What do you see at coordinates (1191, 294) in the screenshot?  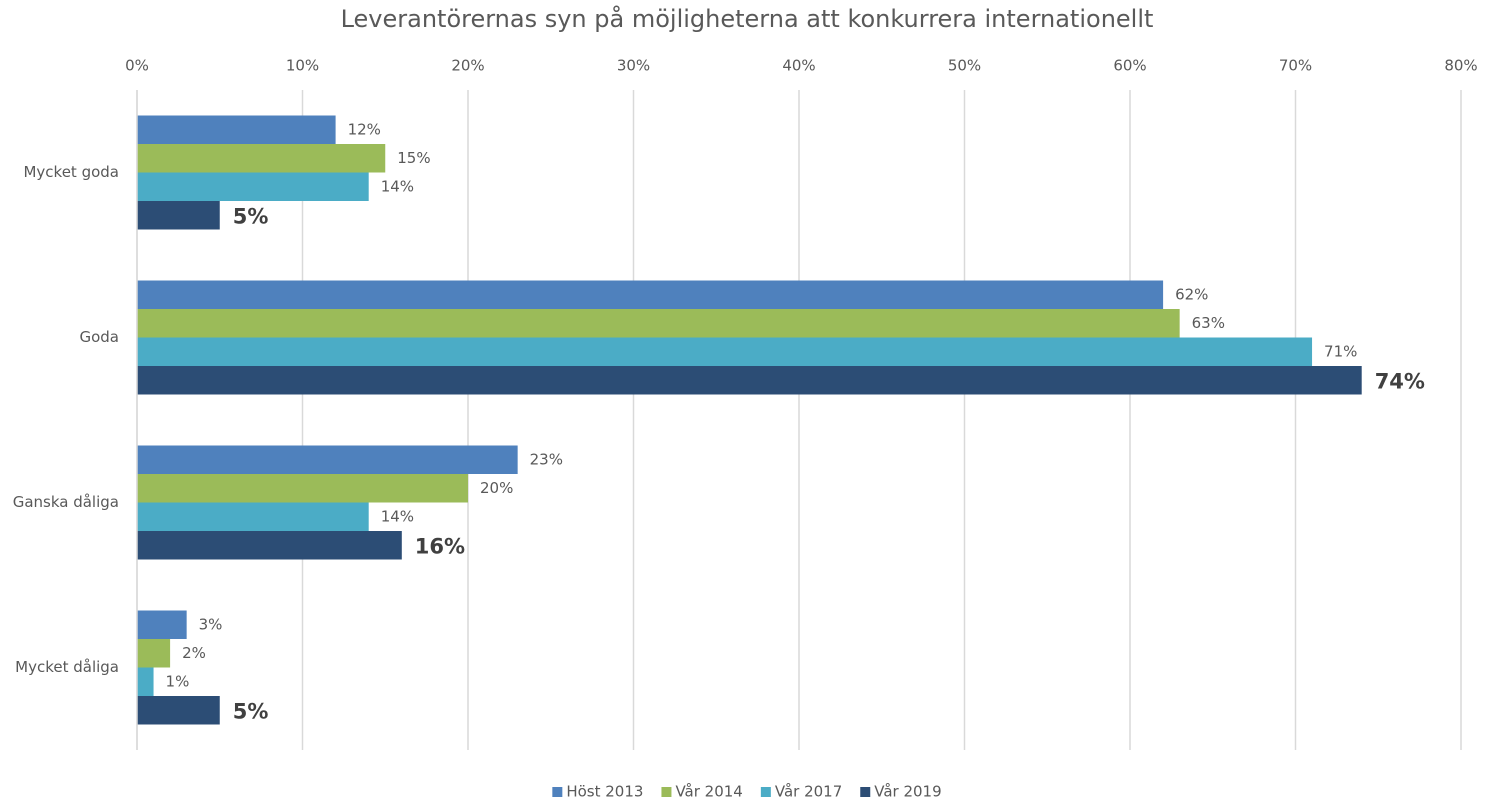 I see `data-label: 62%` at bounding box center [1191, 294].